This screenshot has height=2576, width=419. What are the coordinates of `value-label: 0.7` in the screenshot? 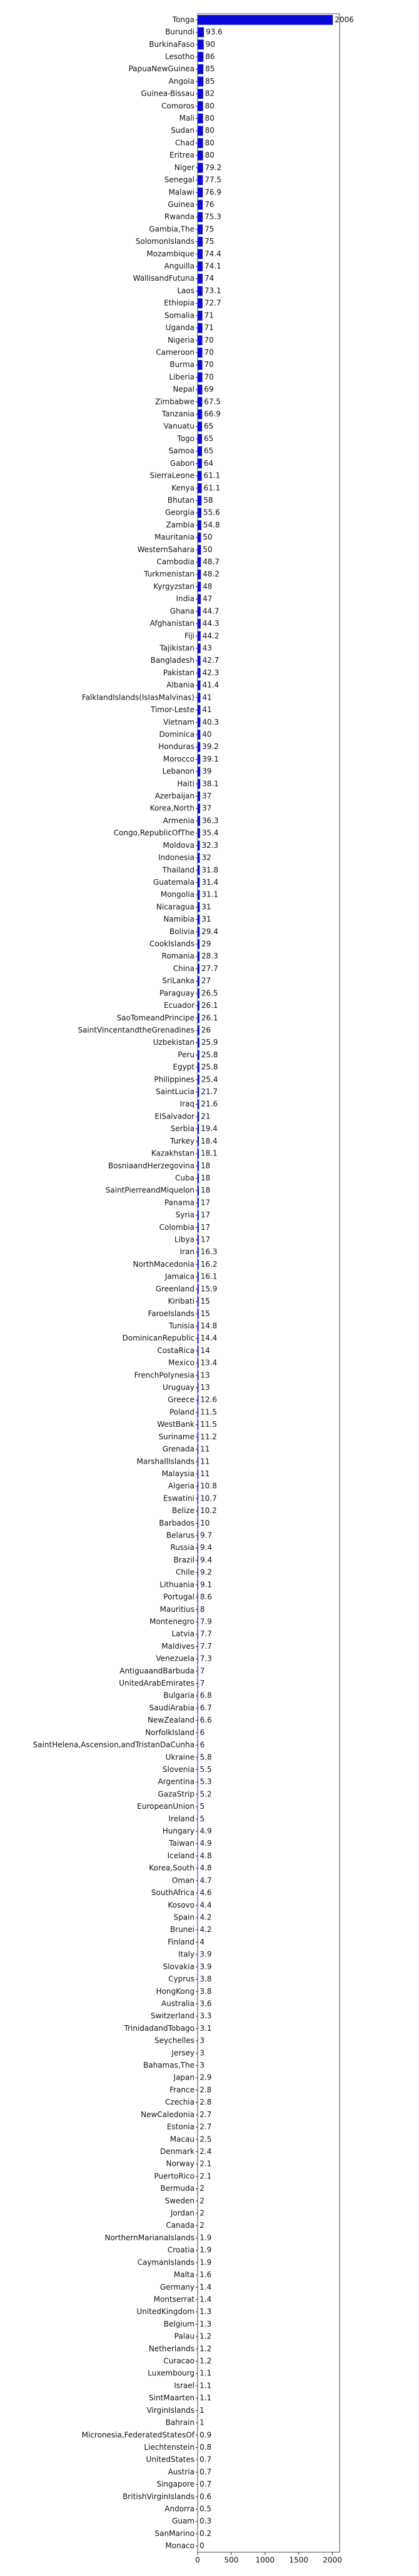 It's located at (205, 2471).